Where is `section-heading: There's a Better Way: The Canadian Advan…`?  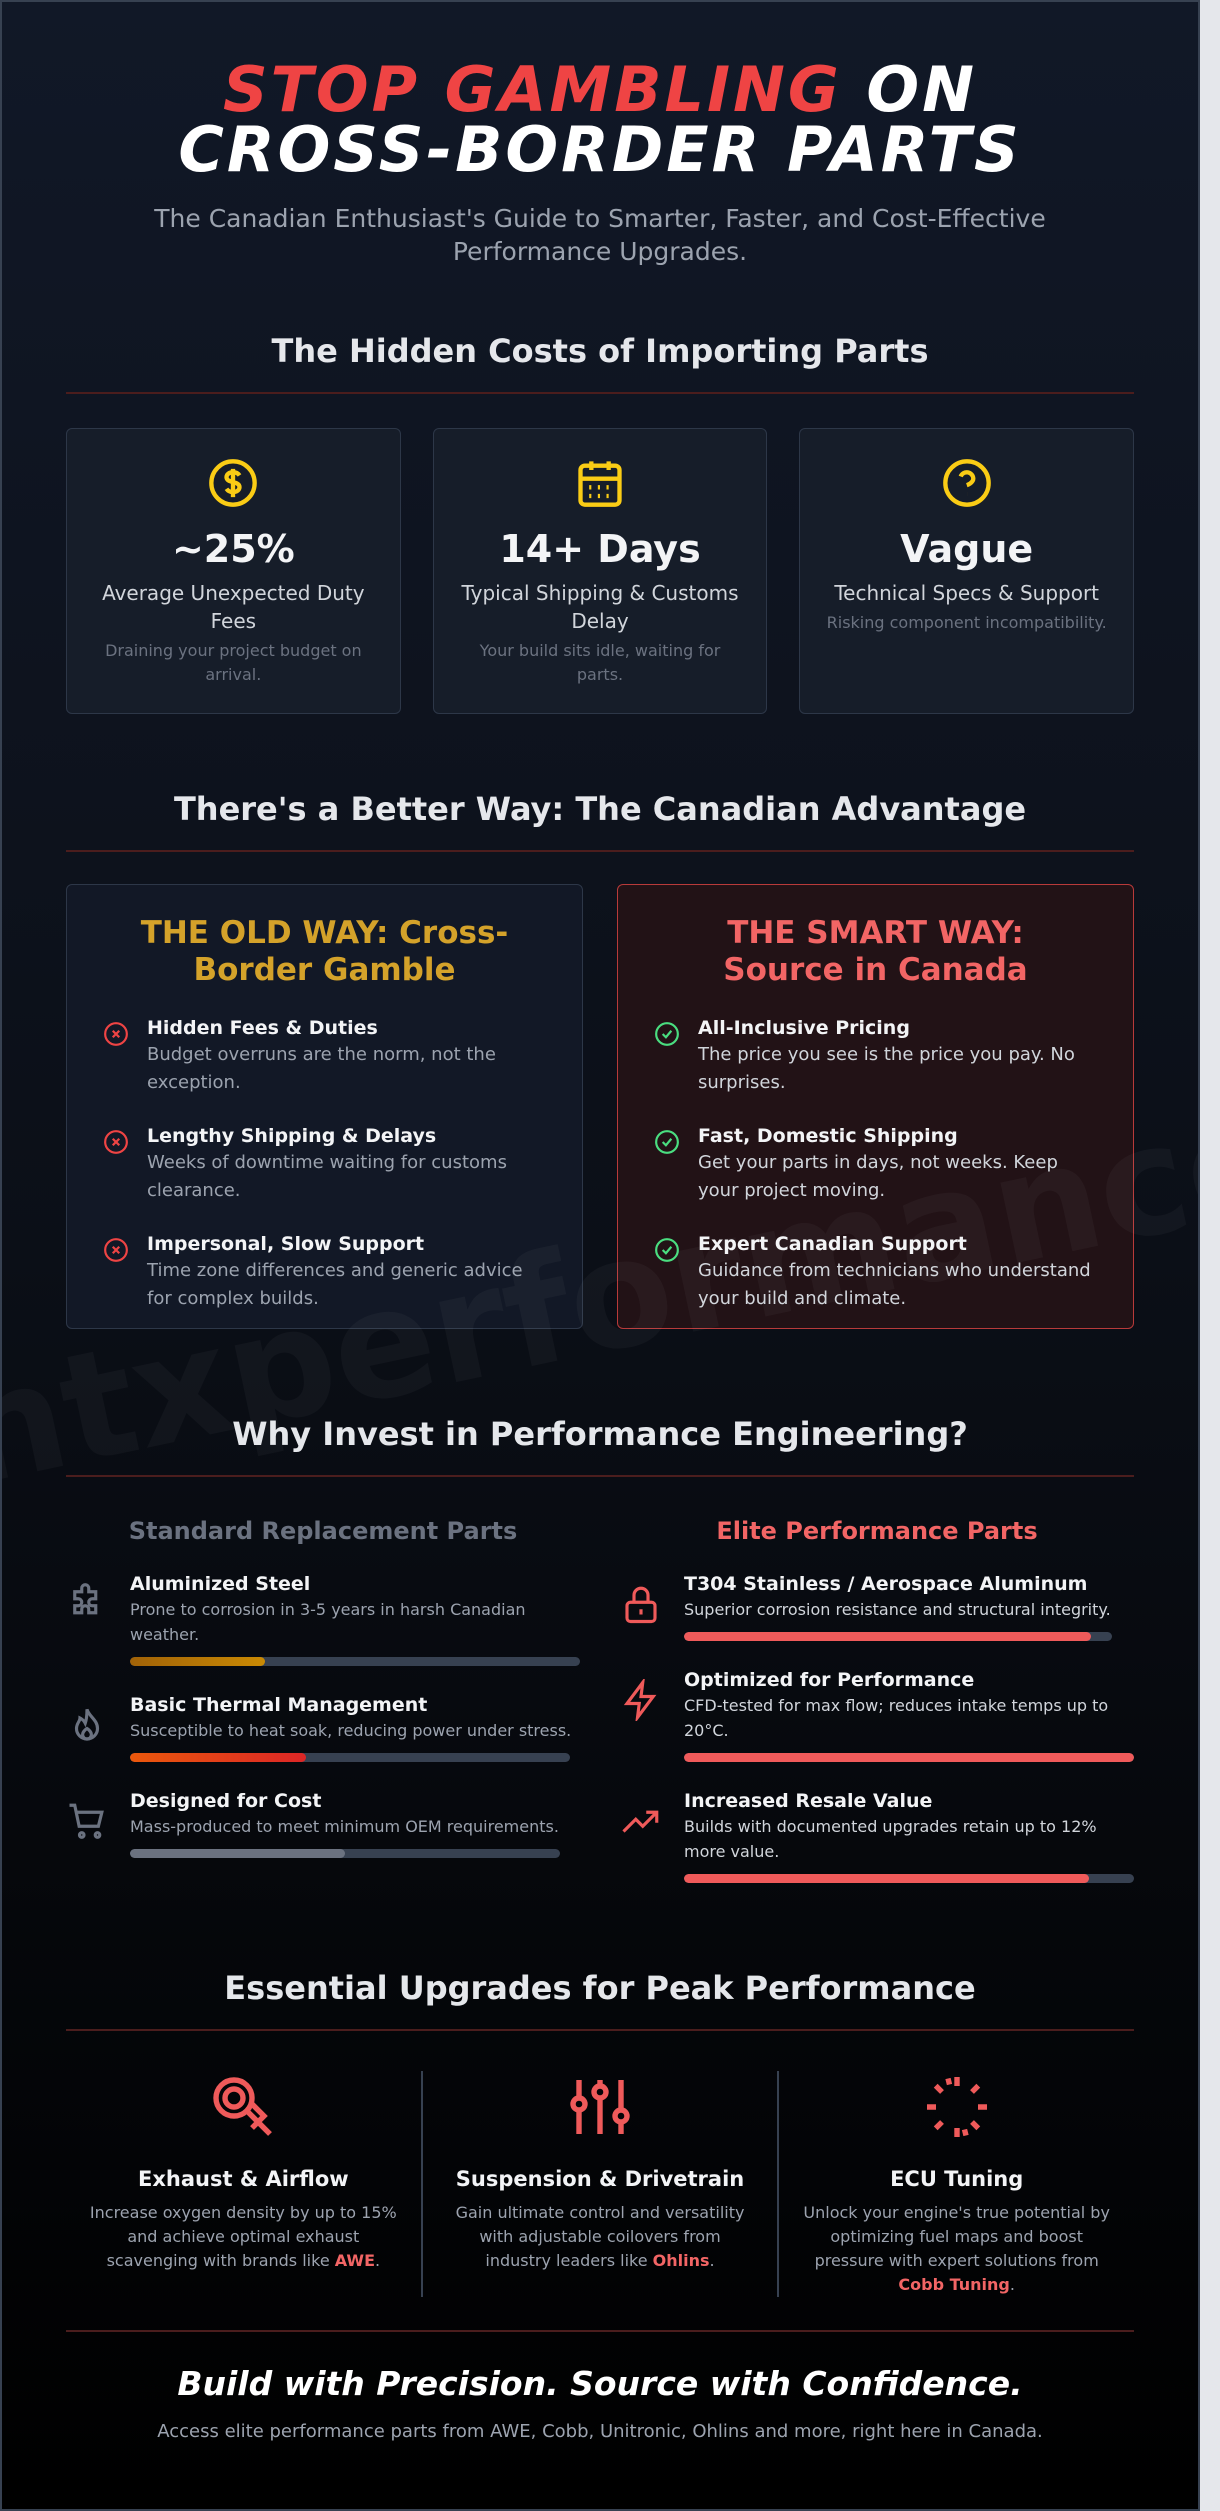 section-heading: There's a Better Way: The Canadian Advan… is located at coordinates (600, 821).